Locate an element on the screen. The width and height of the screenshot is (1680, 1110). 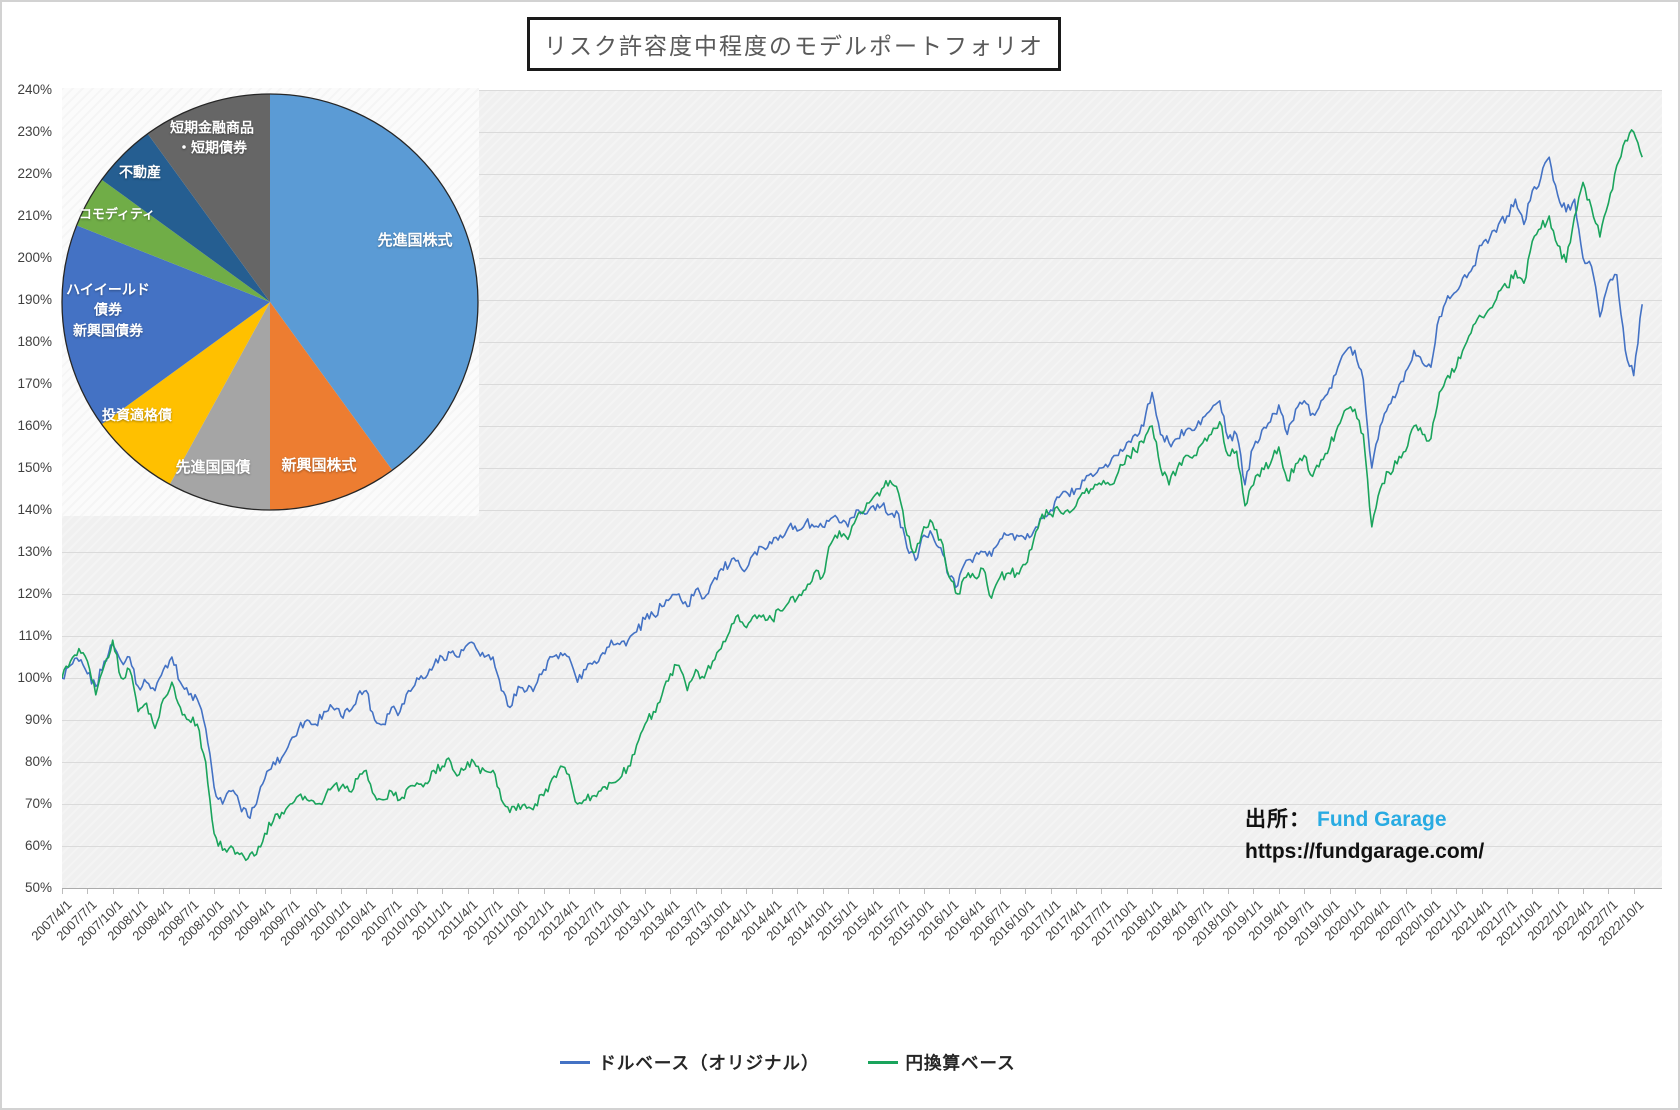
y-axis-label: 140% is located at coordinates (34, 509).